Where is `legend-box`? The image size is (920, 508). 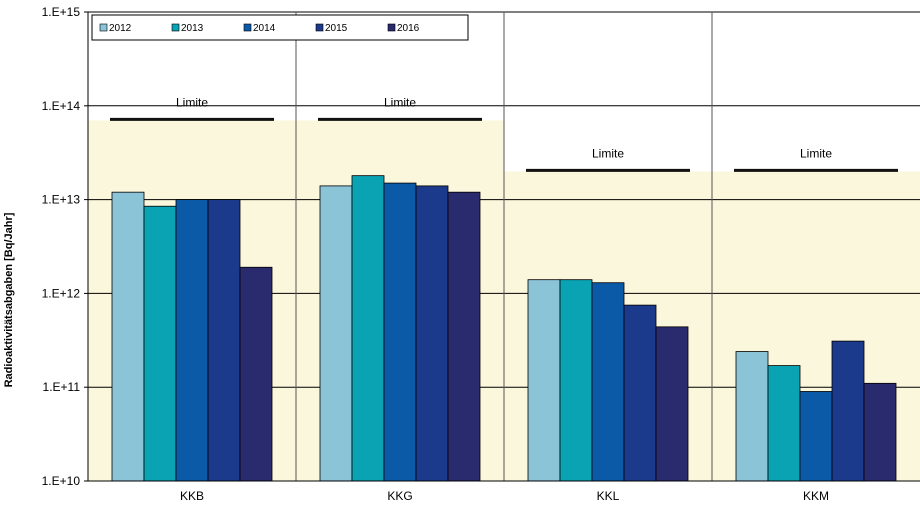
legend-box is located at coordinates (280, 27).